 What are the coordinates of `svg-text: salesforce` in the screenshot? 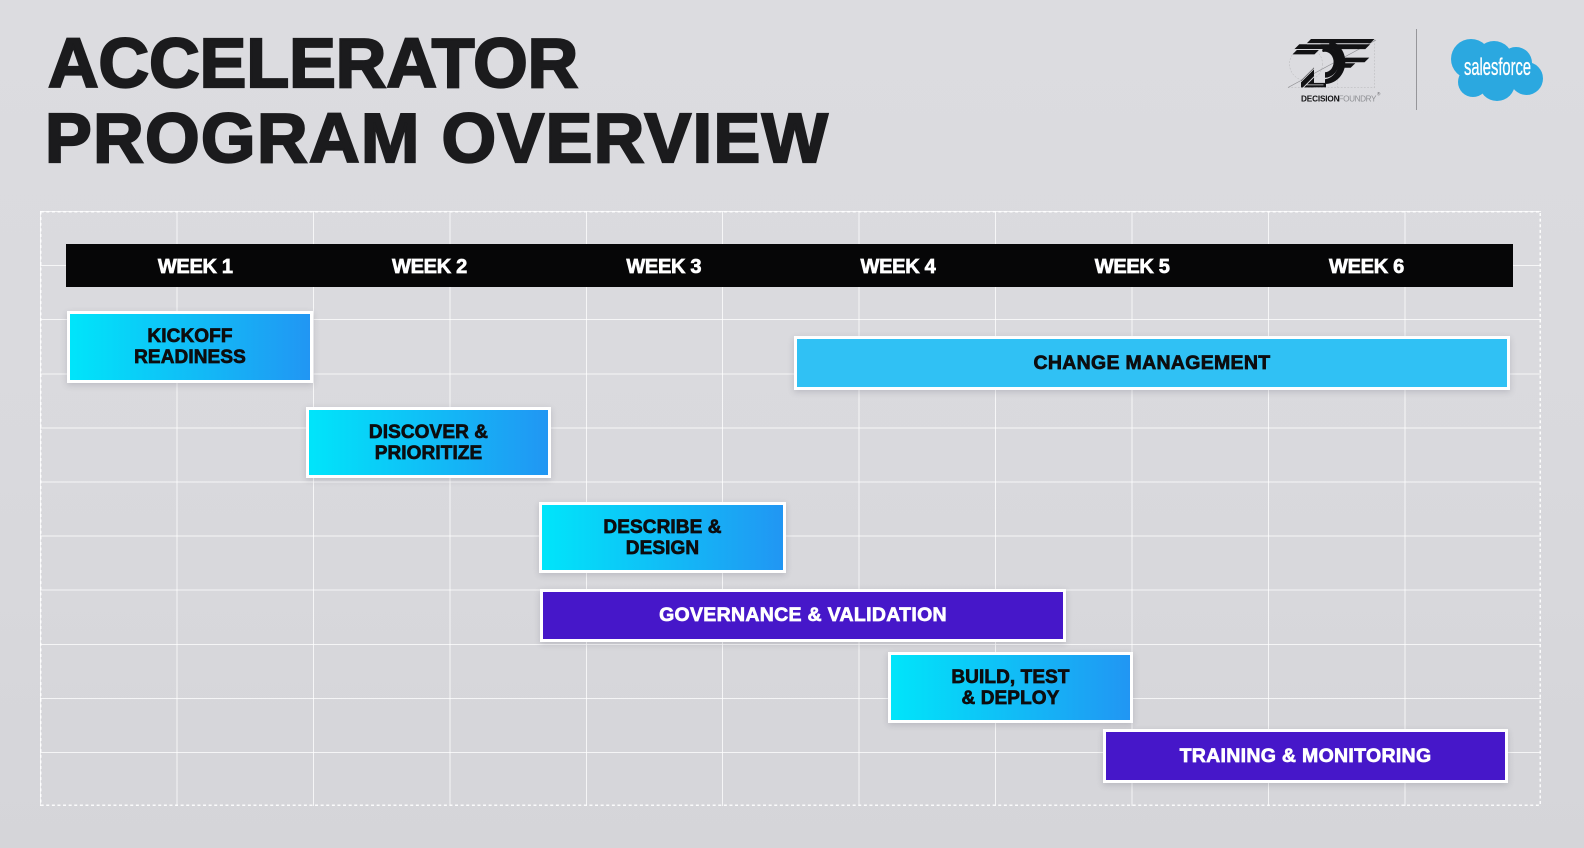 It's located at (1497, 67).